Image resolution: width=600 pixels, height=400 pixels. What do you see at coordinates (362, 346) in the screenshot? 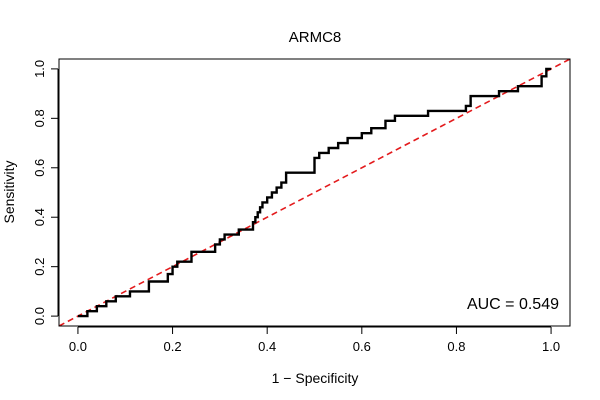
I see `x-tick-label: 0.6` at bounding box center [362, 346].